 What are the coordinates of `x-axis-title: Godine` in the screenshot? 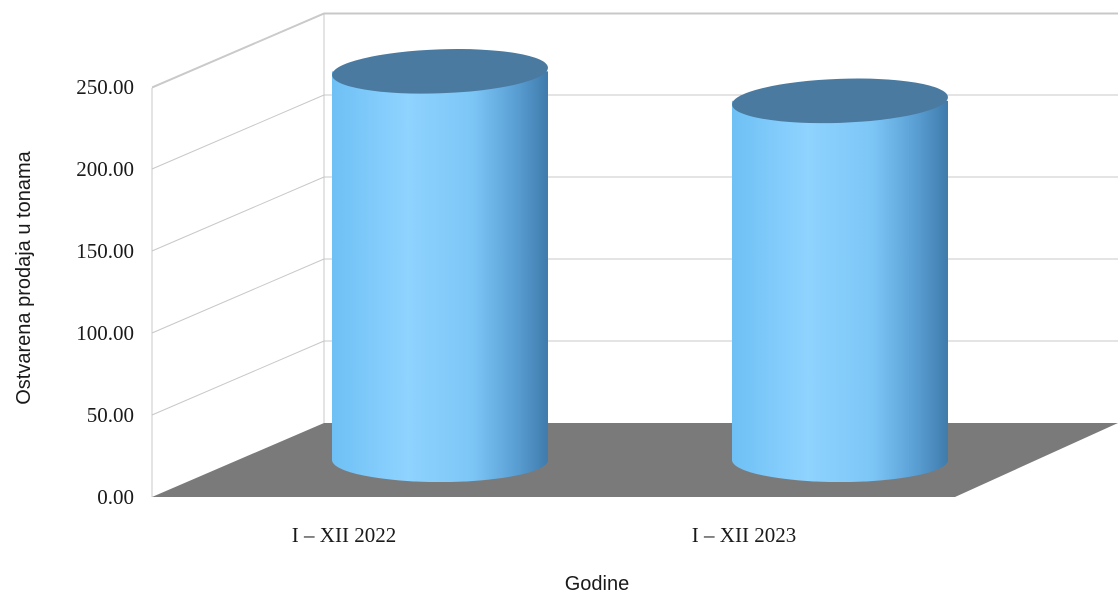 It's located at (597, 584).